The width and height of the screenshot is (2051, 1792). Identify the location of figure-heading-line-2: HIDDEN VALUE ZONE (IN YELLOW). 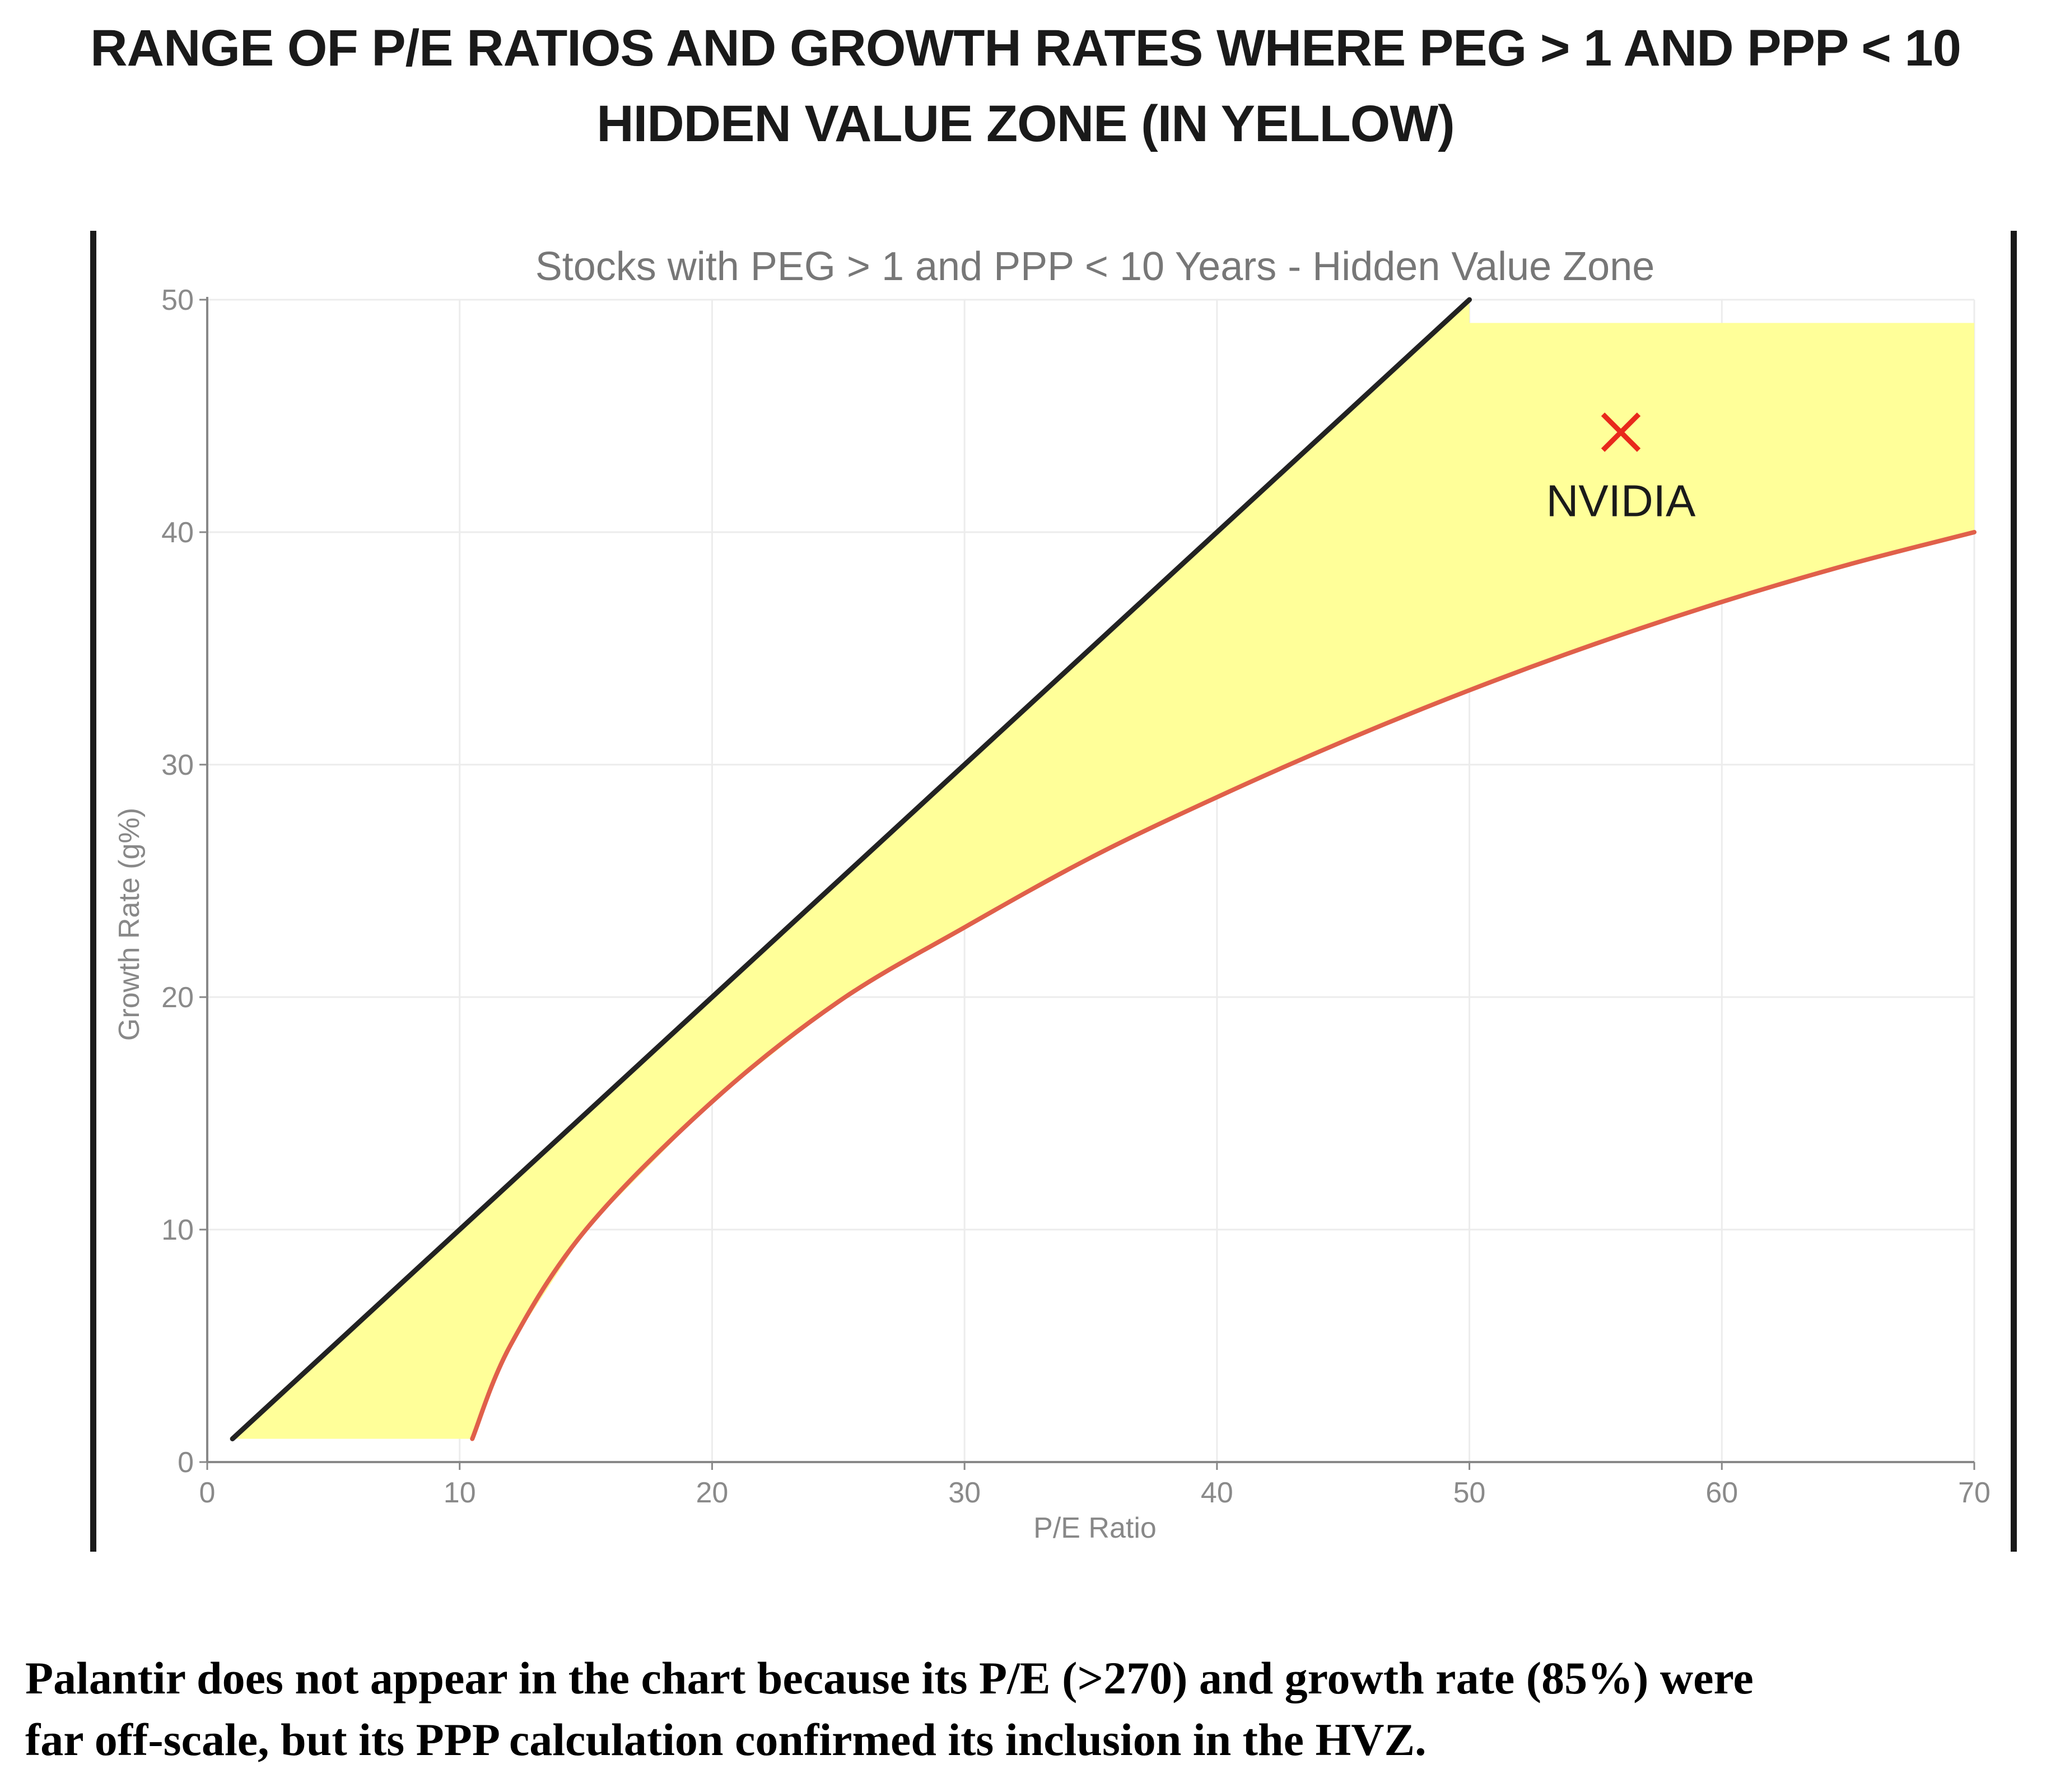
(1025, 123).